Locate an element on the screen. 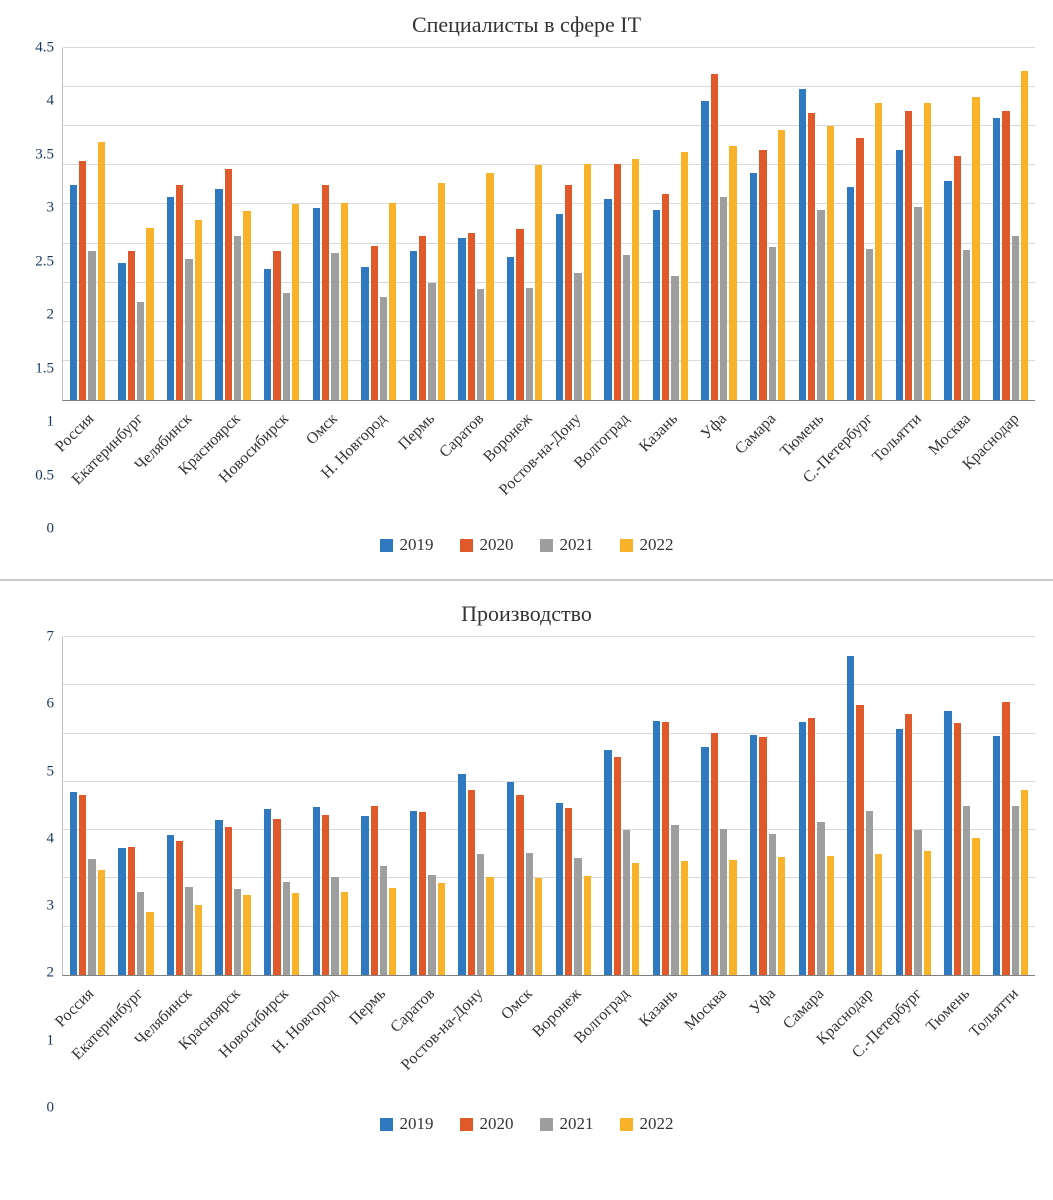 The width and height of the screenshot is (1053, 1200). x-label-cell: С.-Петербург is located at coordinates (893, 1042).